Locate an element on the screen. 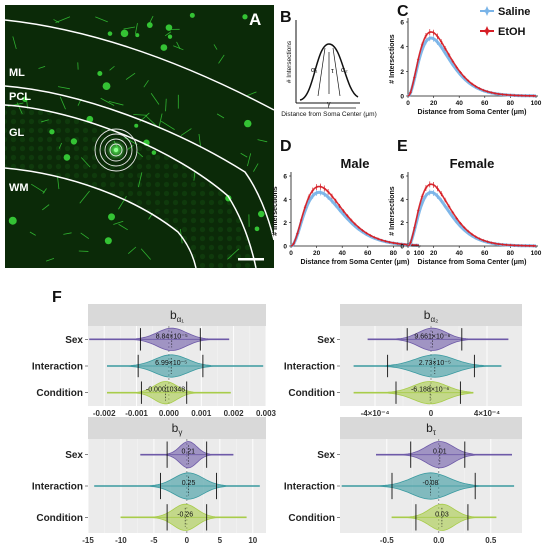 This screenshot has width=550, height=553. schematic-tau-label: τ is located at coordinates (332, 71).